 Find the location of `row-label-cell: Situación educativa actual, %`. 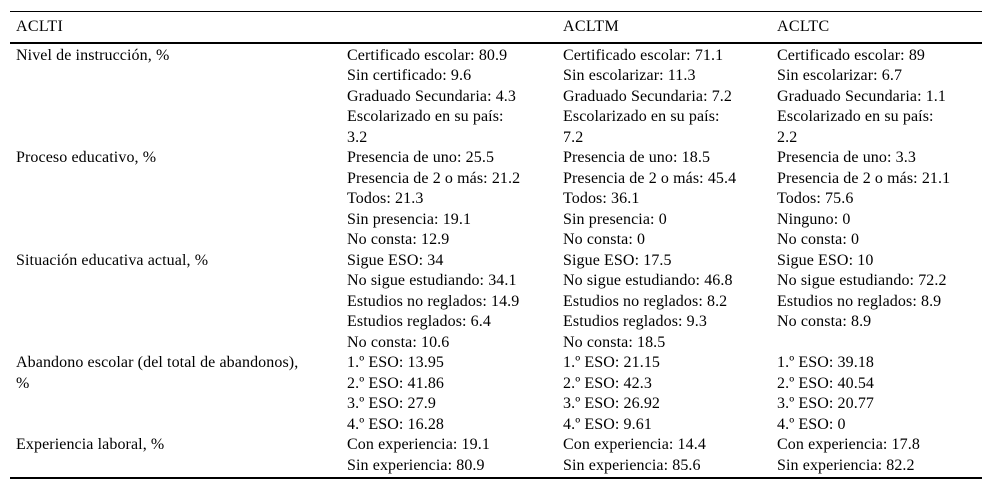

row-label-cell: Situación educativa actual, % is located at coordinates (178, 302).